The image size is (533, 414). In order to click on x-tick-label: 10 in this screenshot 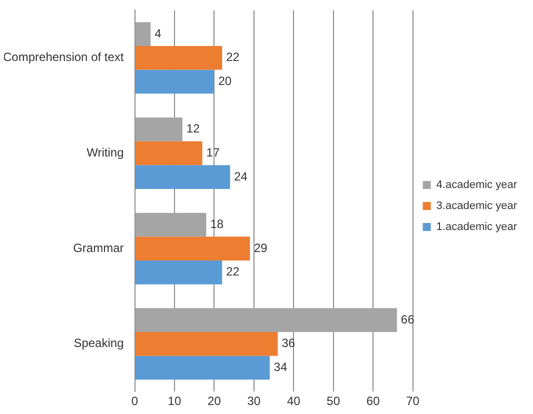, I will do `click(175, 401)`.